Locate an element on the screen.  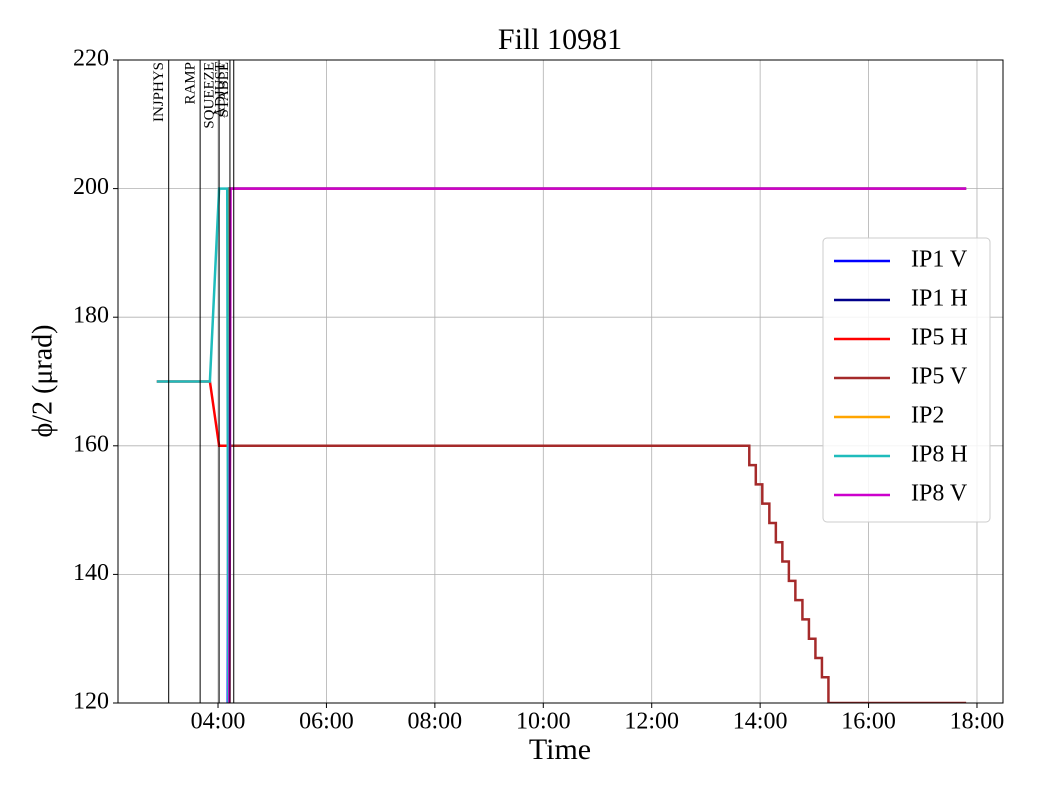
event-label: STABLE is located at coordinates (224, 89).